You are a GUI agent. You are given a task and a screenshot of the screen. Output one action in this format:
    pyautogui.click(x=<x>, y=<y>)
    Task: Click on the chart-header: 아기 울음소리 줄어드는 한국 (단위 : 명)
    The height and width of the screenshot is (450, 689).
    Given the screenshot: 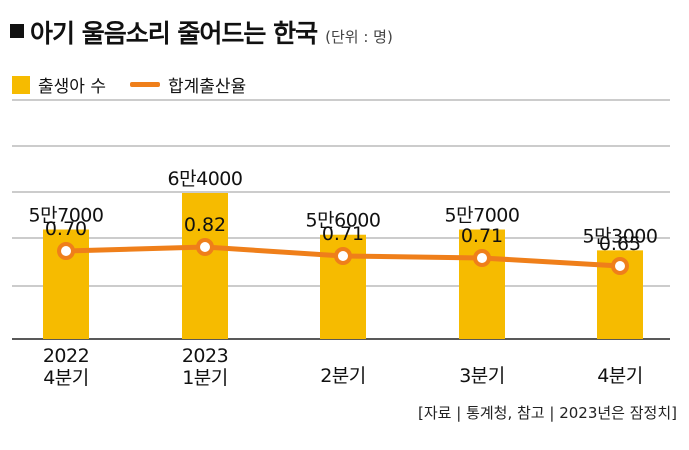 What is the action you would take?
    pyautogui.click(x=201, y=31)
    